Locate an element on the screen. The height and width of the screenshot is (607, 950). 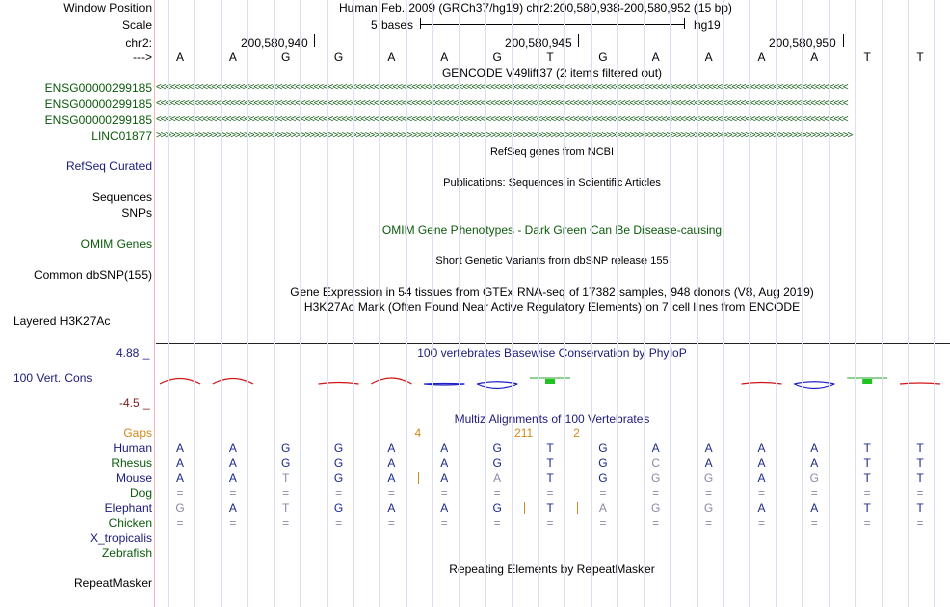
gap-count: 4 is located at coordinates (418, 433).